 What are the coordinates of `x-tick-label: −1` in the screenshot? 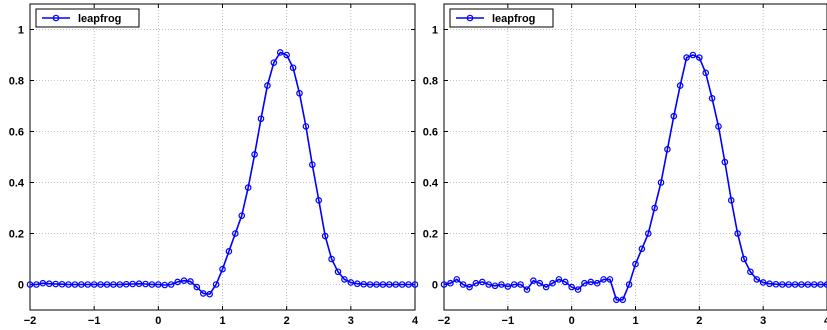 It's located at (508, 321).